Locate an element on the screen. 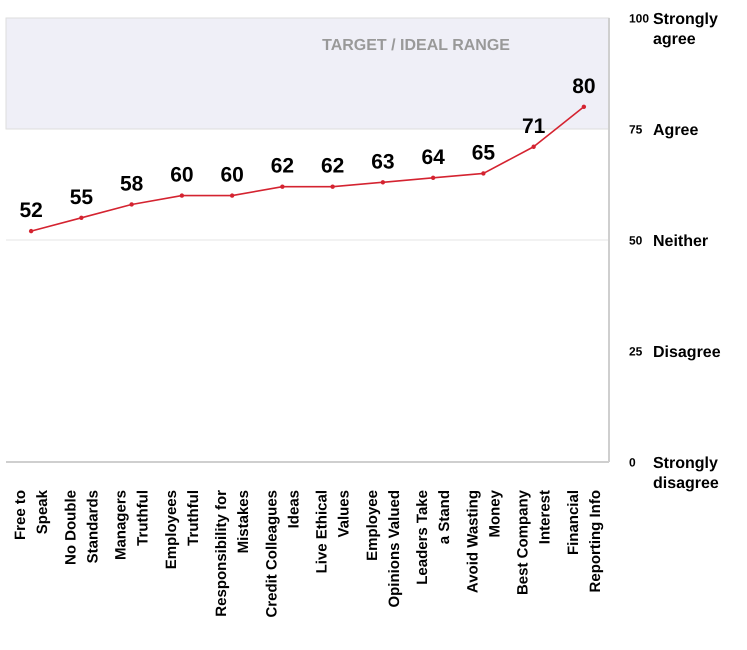 The image size is (747, 650). text: Neither is located at coordinates (680, 241).